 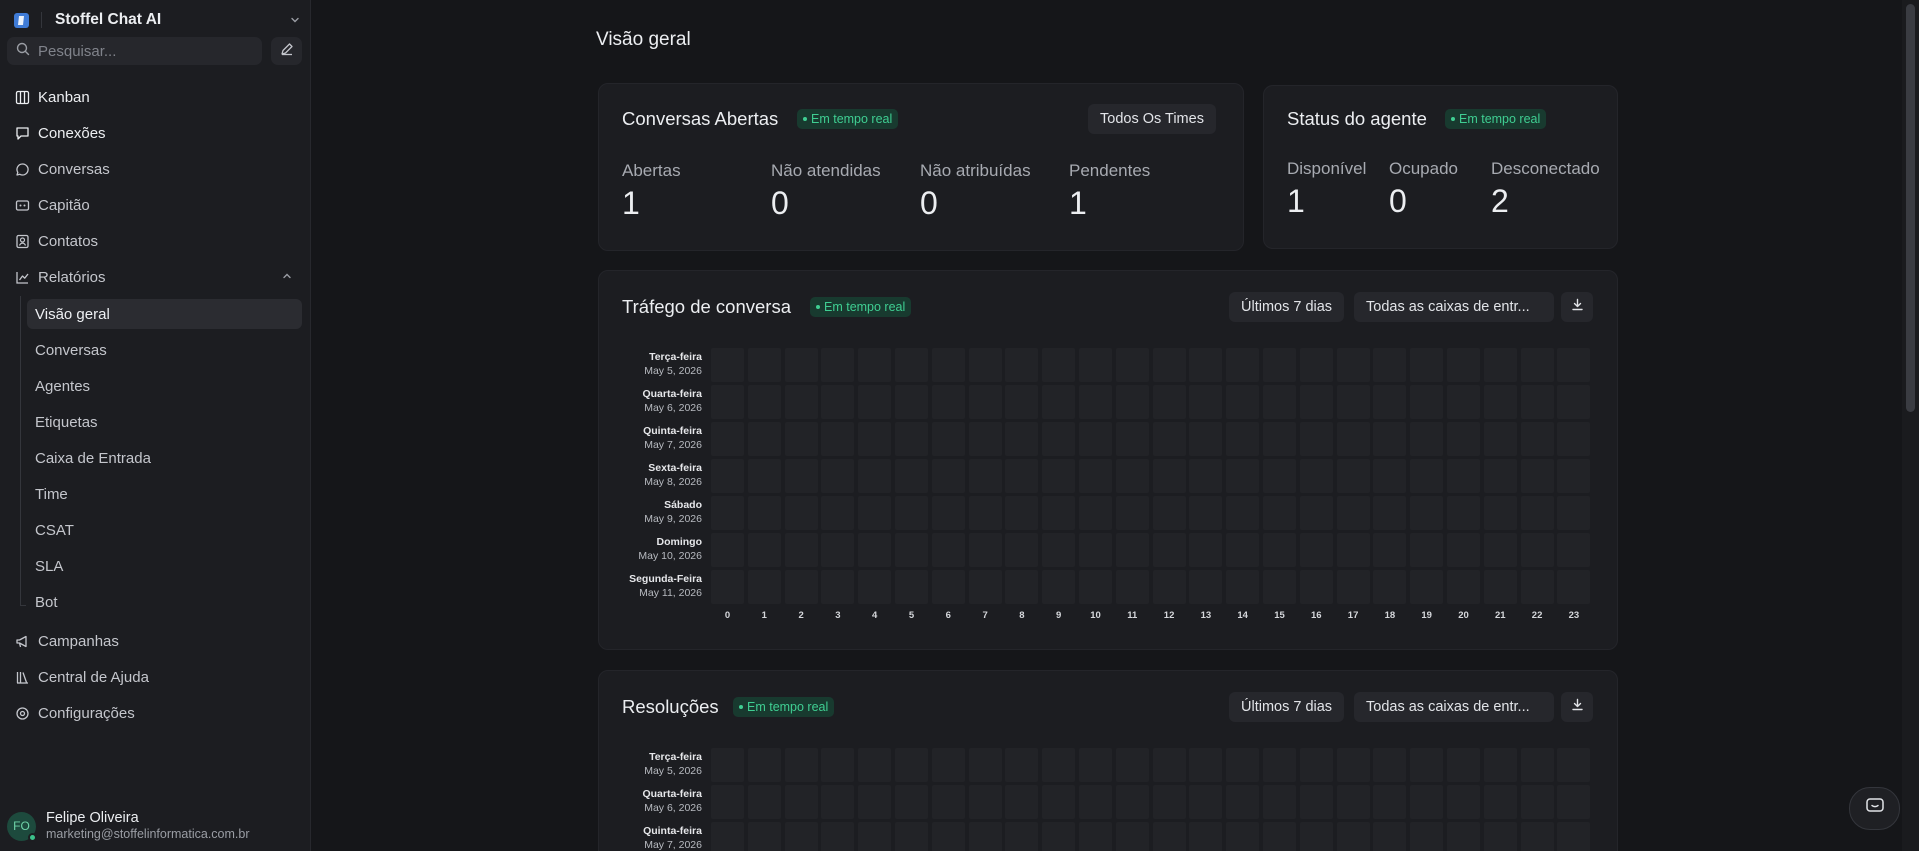 I want to click on sidebar-subitem-etiquetas: Etiquetas, so click(x=66, y=422).